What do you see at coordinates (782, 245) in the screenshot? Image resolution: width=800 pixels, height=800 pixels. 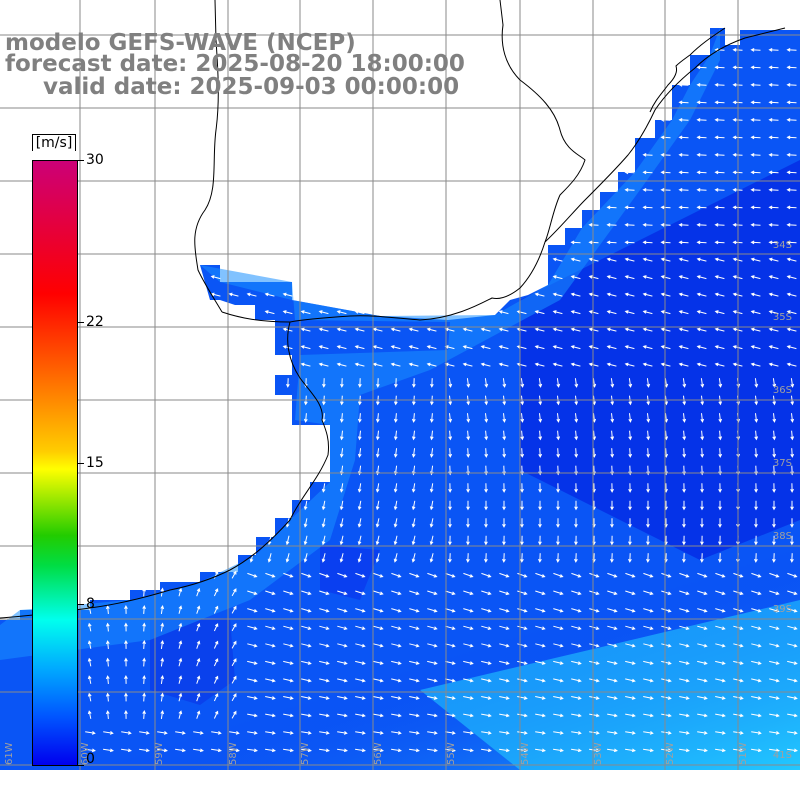 I see `latitude-label: 34S` at bounding box center [782, 245].